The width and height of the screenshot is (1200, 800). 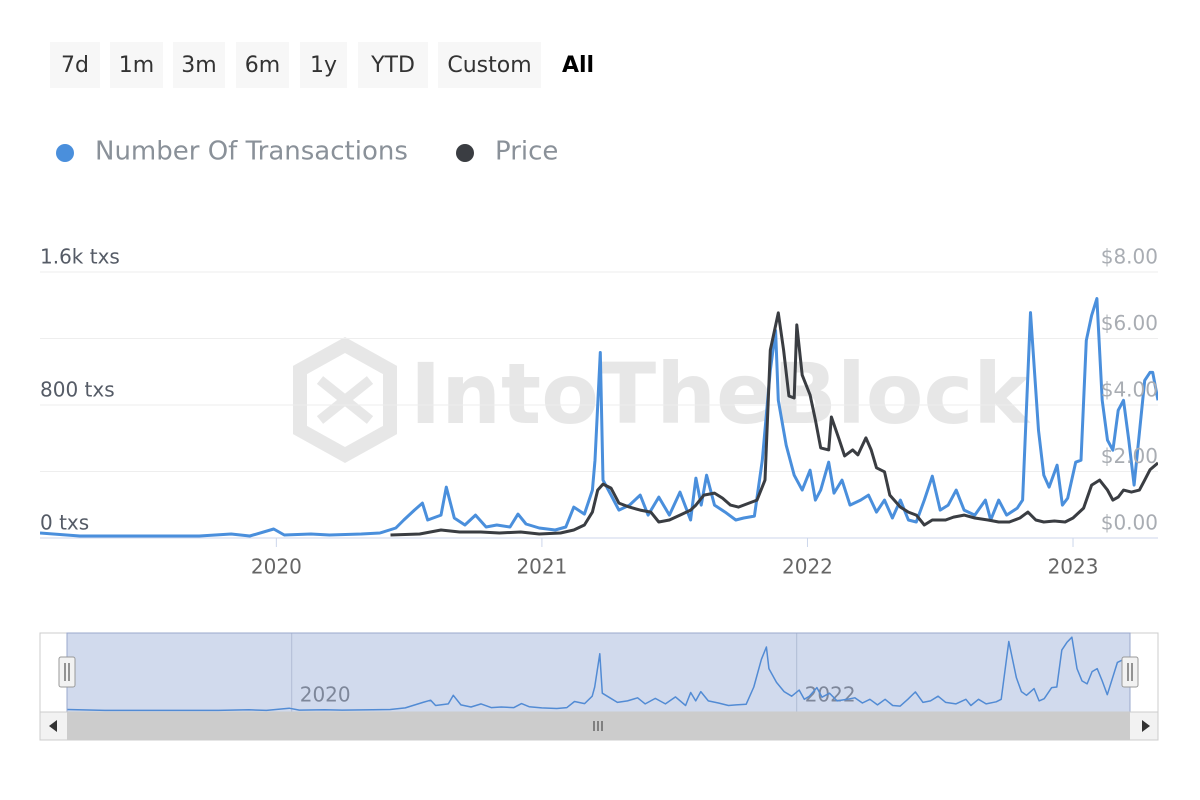 I want to click on scrollbar-arrow-right, so click(x=1146, y=726).